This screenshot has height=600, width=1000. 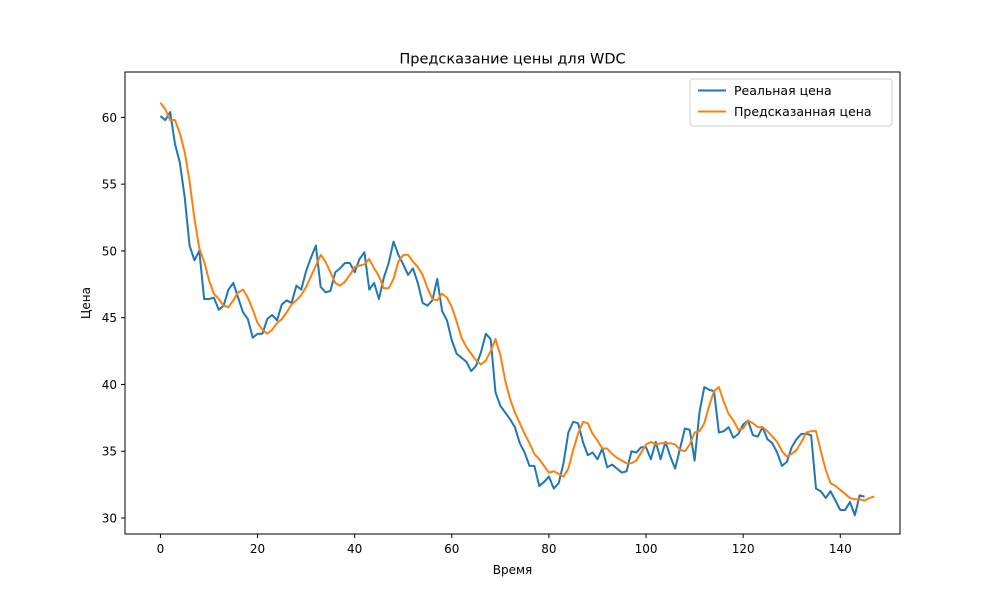 What do you see at coordinates (109, 251) in the screenshot?
I see `y-tick-label: 50` at bounding box center [109, 251].